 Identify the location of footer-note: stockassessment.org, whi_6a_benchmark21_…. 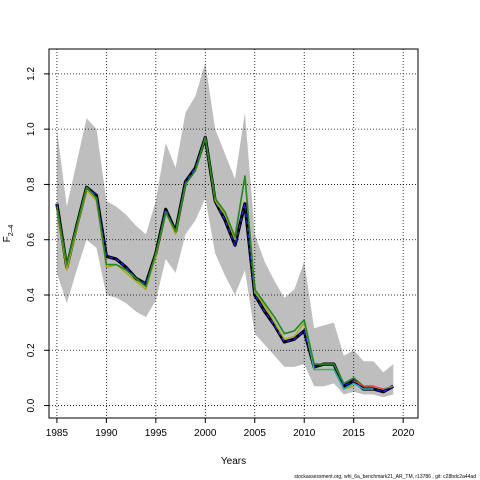
(385, 477).